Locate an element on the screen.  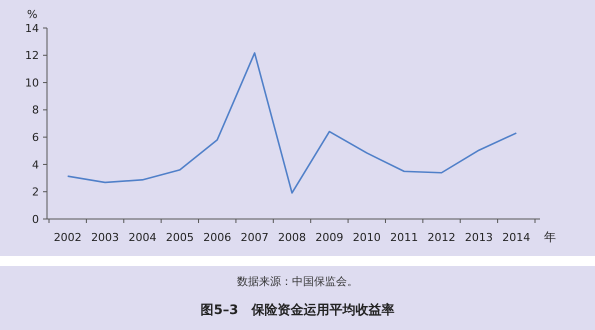
x-tick-label: 2005 is located at coordinates (180, 237).